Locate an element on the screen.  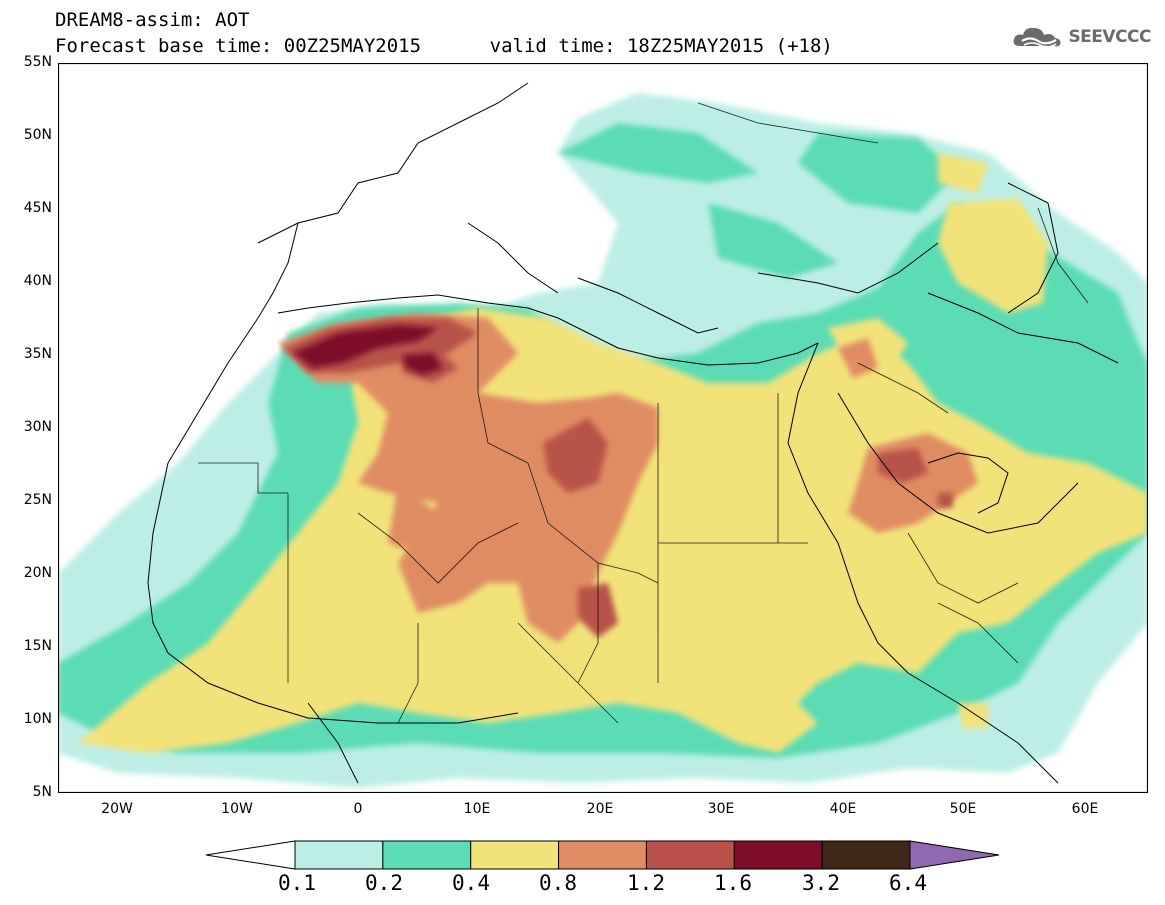
colorbar is located at coordinates (602, 855).